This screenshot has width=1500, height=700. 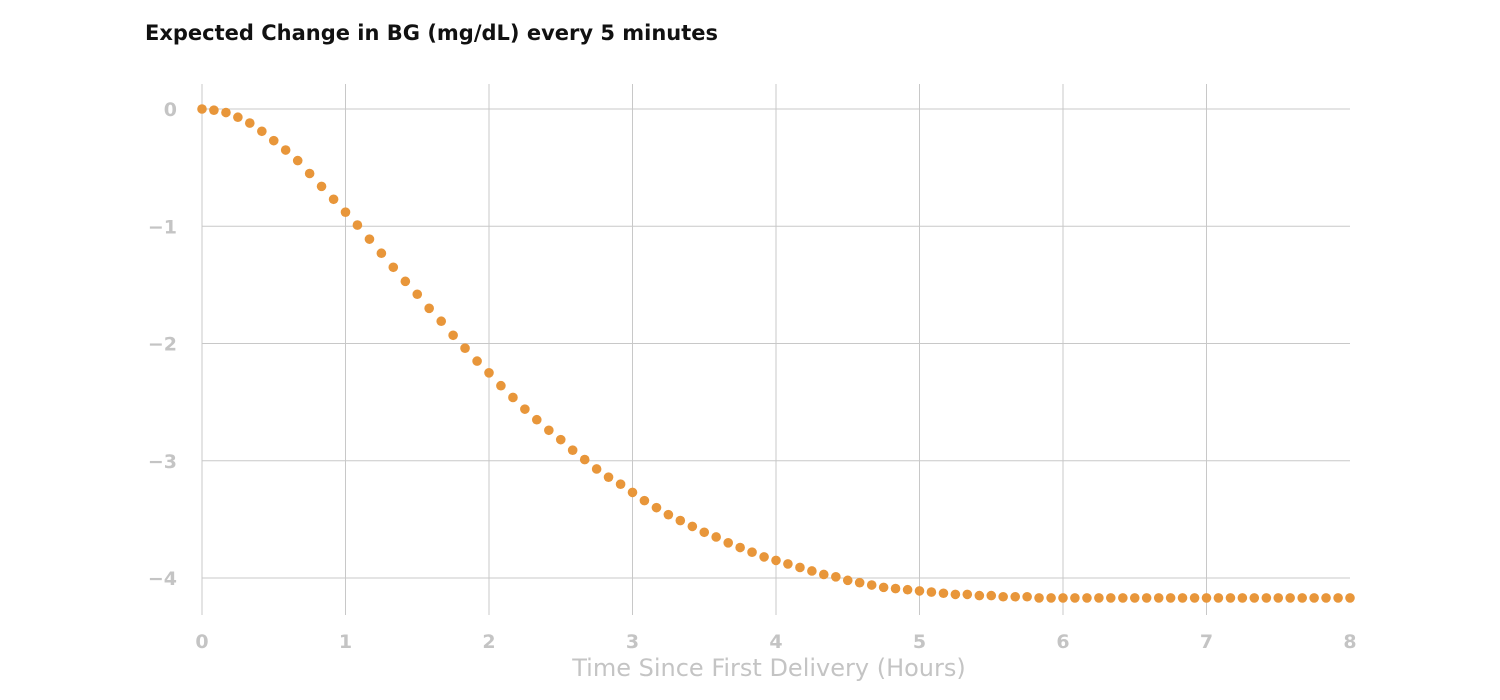 What do you see at coordinates (162, 345) in the screenshot?
I see `y-tick-label: −2` at bounding box center [162, 345].